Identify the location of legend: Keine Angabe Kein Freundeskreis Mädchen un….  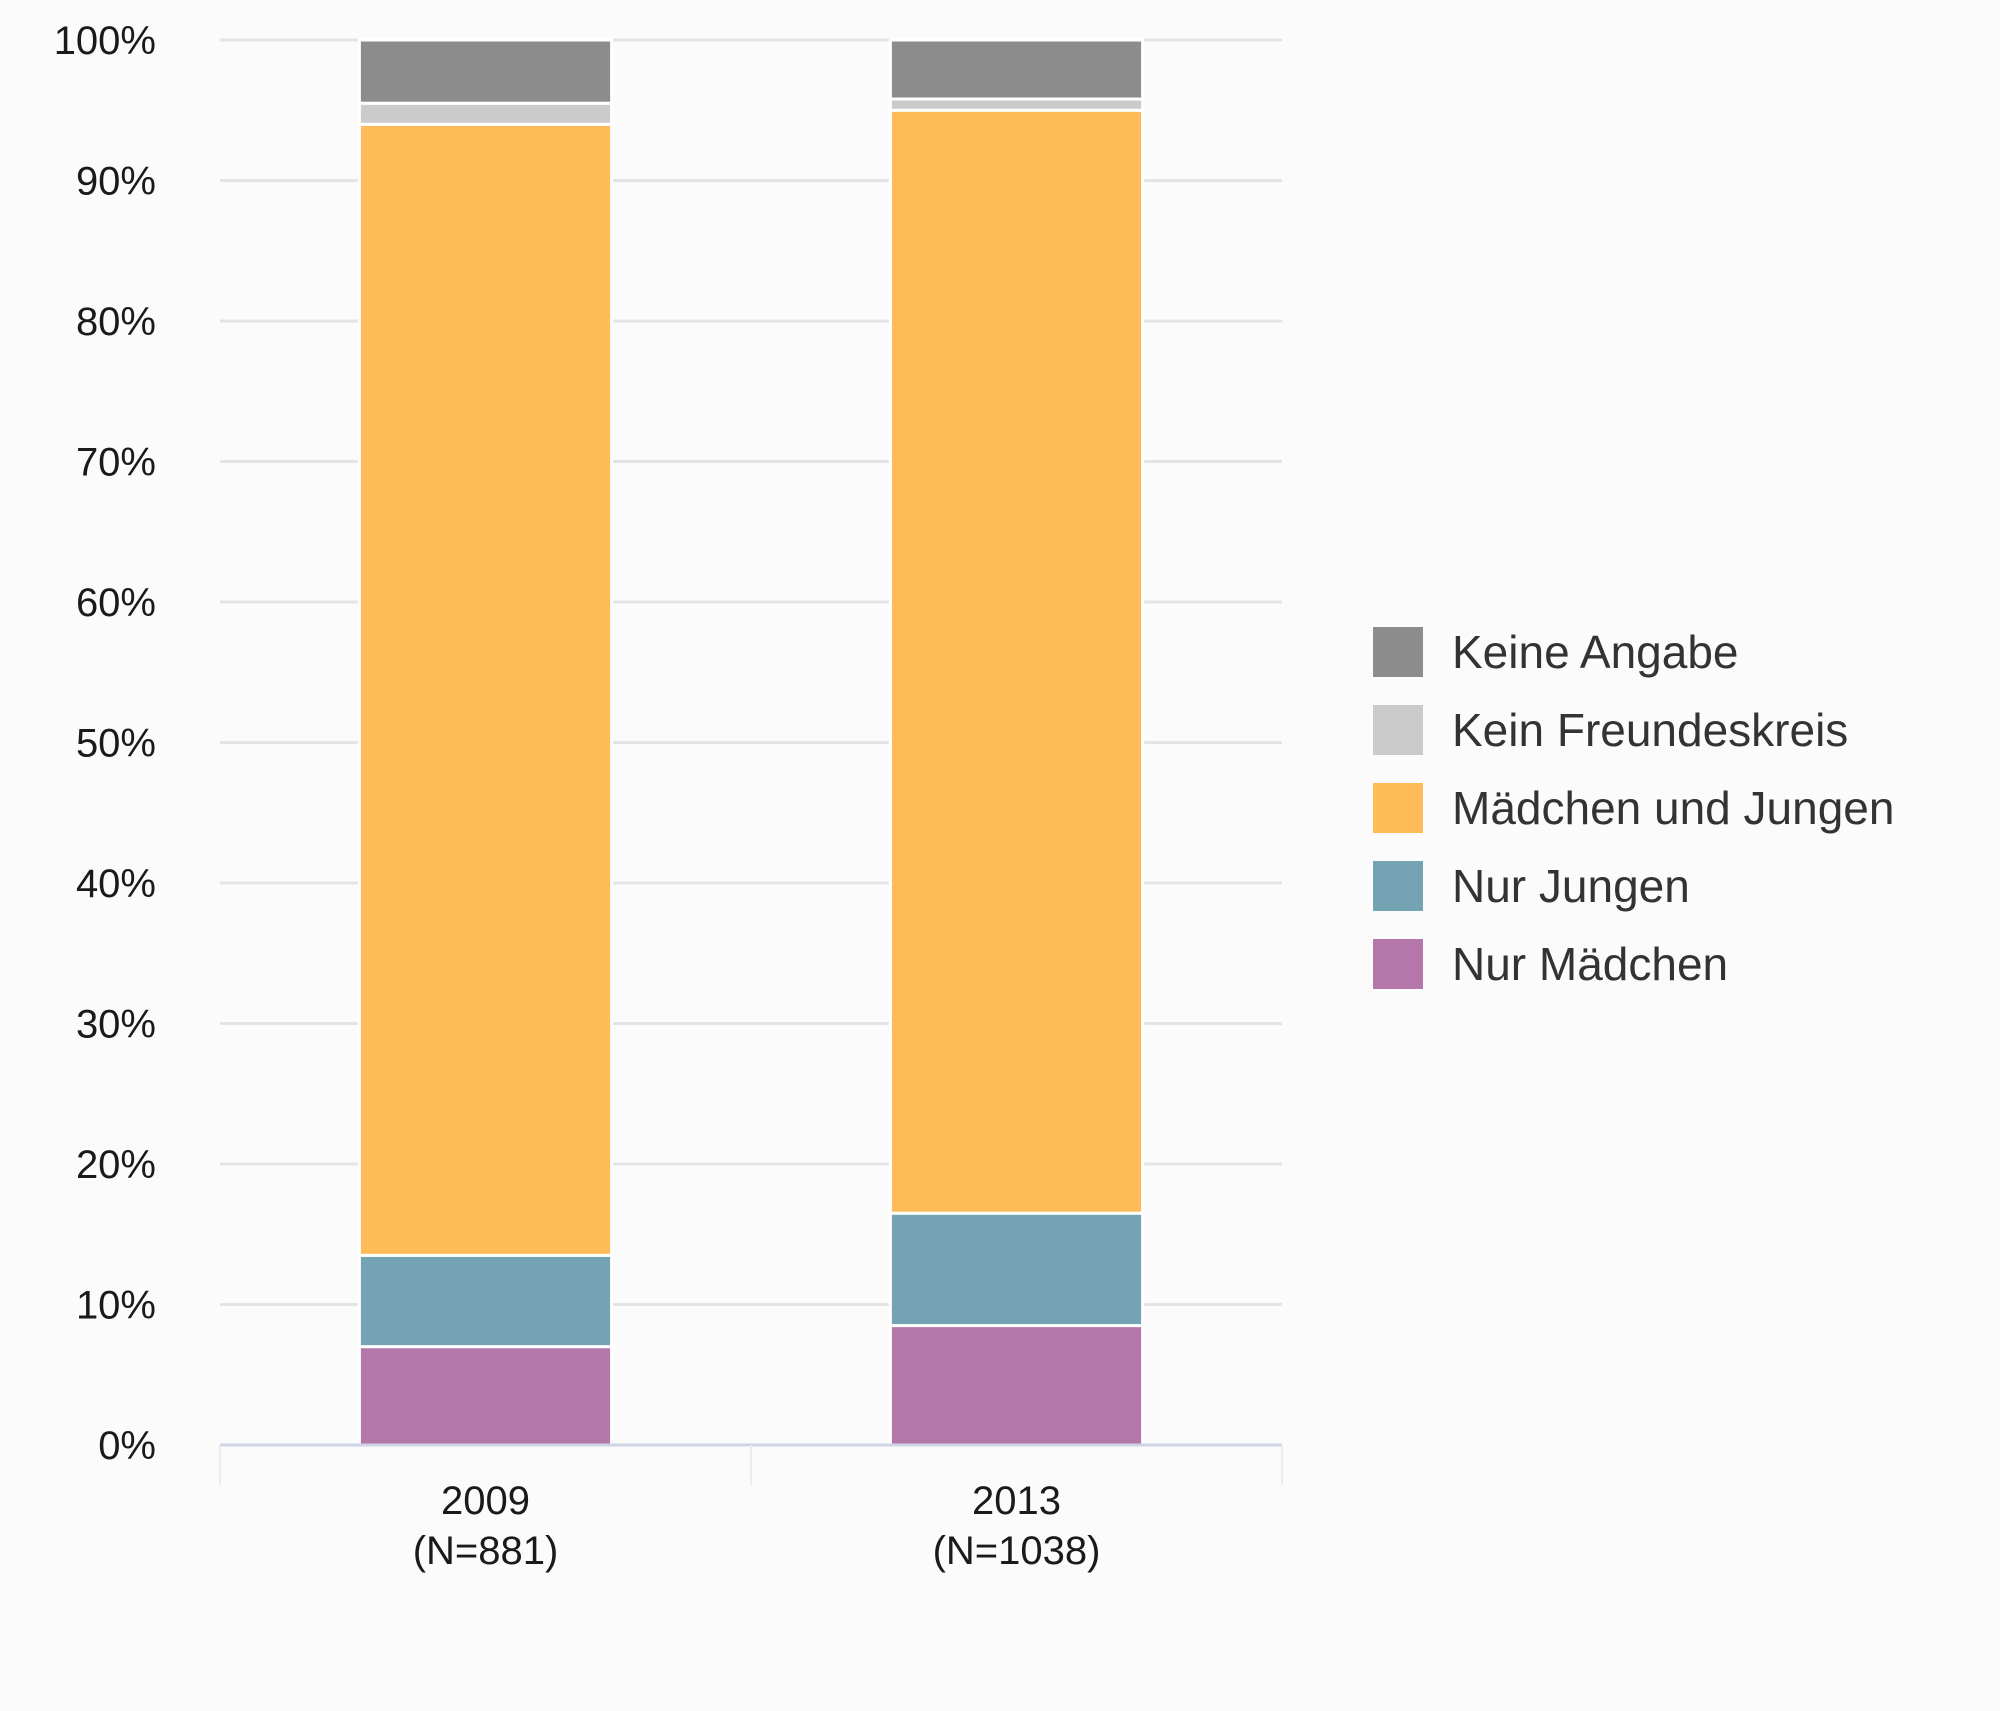
(1633, 808).